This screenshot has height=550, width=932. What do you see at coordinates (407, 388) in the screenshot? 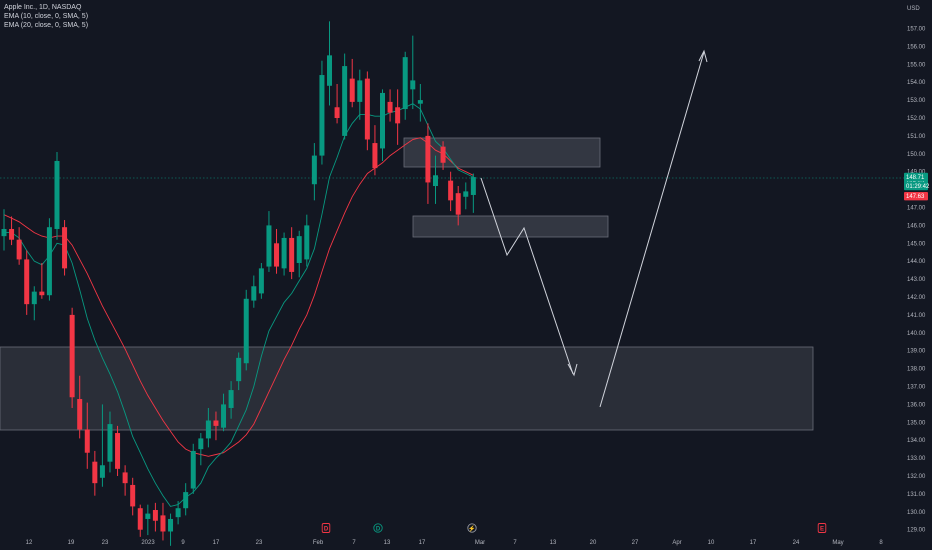
I see `demand-zone-large` at bounding box center [407, 388].